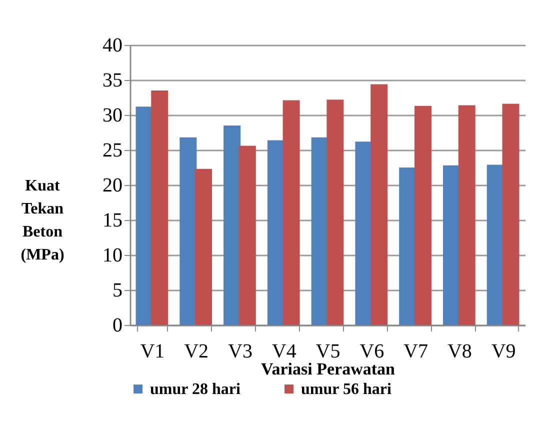 The height and width of the screenshot is (428, 533). What do you see at coordinates (112, 81) in the screenshot?
I see `y-tick-label: 35` at bounding box center [112, 81].